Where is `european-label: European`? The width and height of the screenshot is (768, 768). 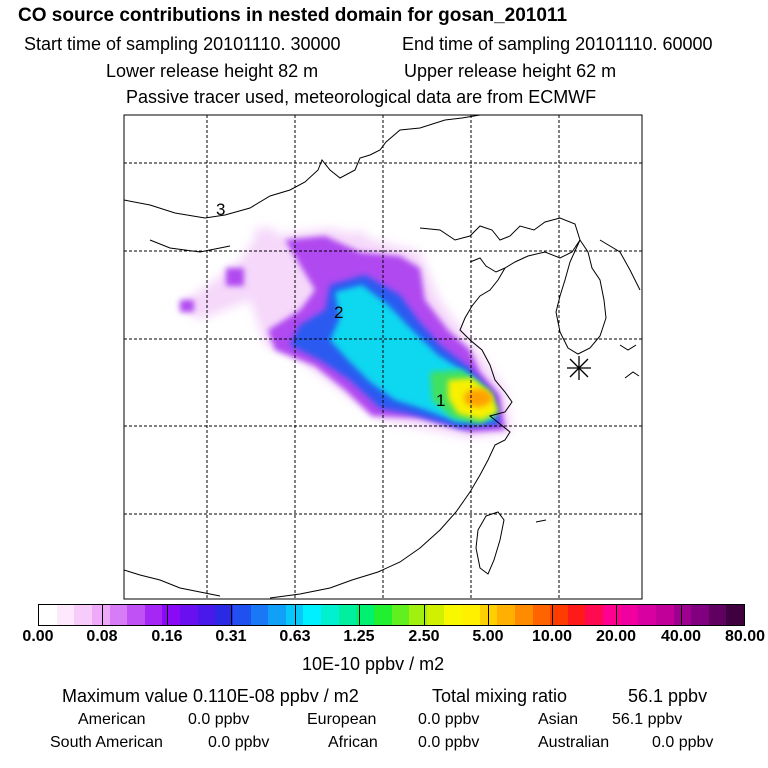 european-label: European is located at coordinates (342, 719).